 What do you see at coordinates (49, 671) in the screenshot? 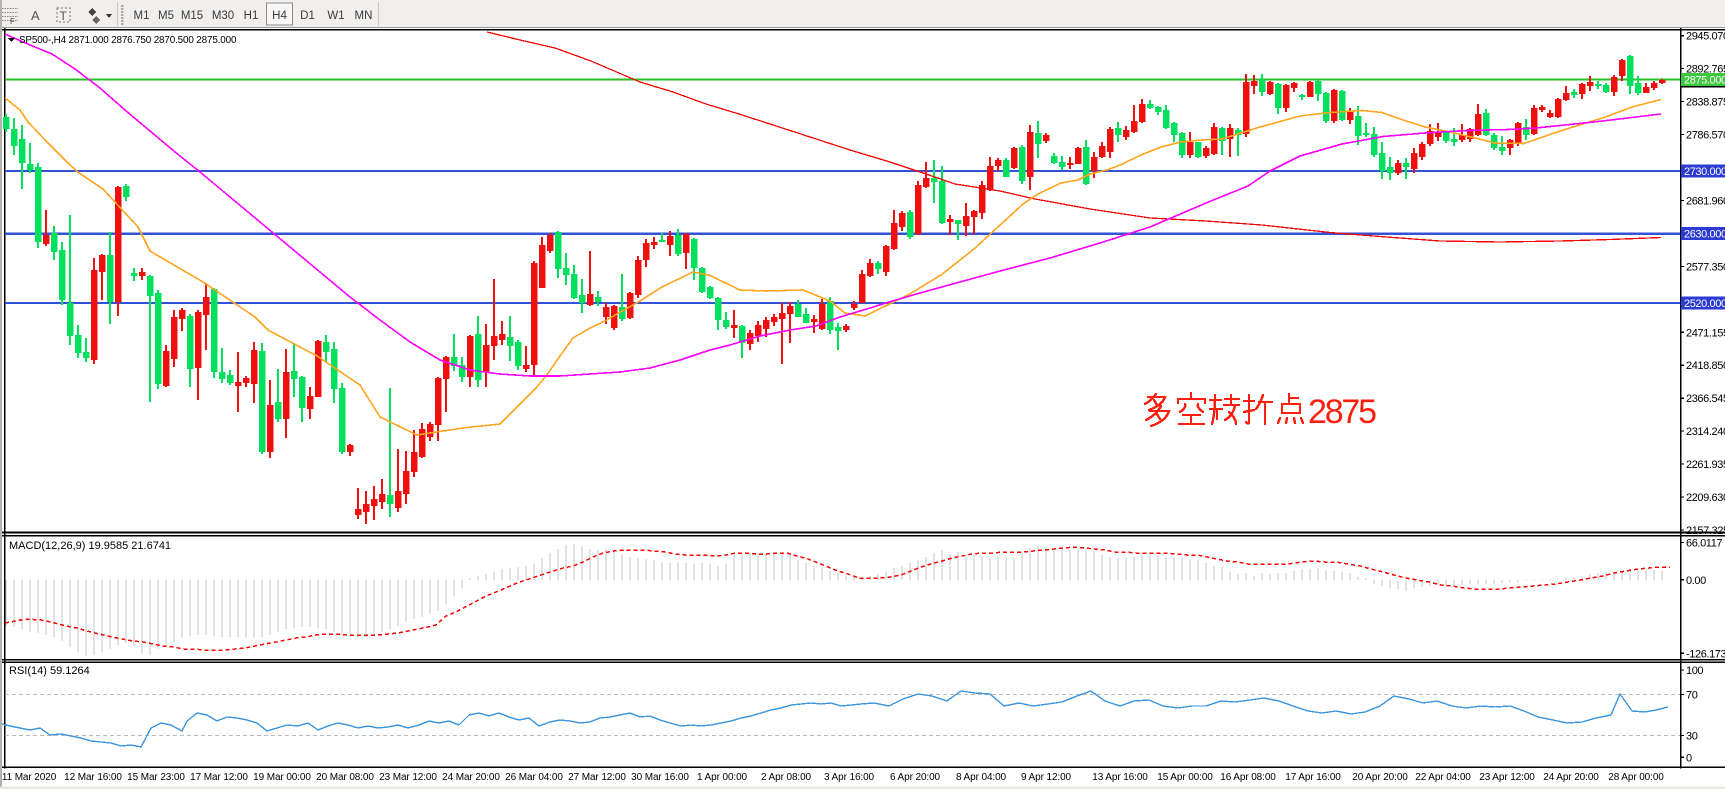
I see `svg-text: RSI(14) 59.1264` at bounding box center [49, 671].